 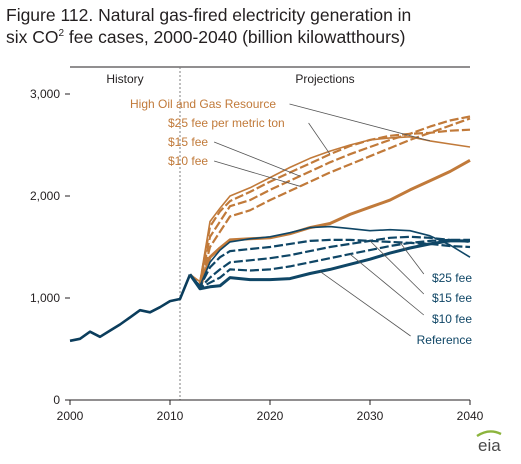 What do you see at coordinates (124, 79) in the screenshot?
I see `history-label: History` at bounding box center [124, 79].